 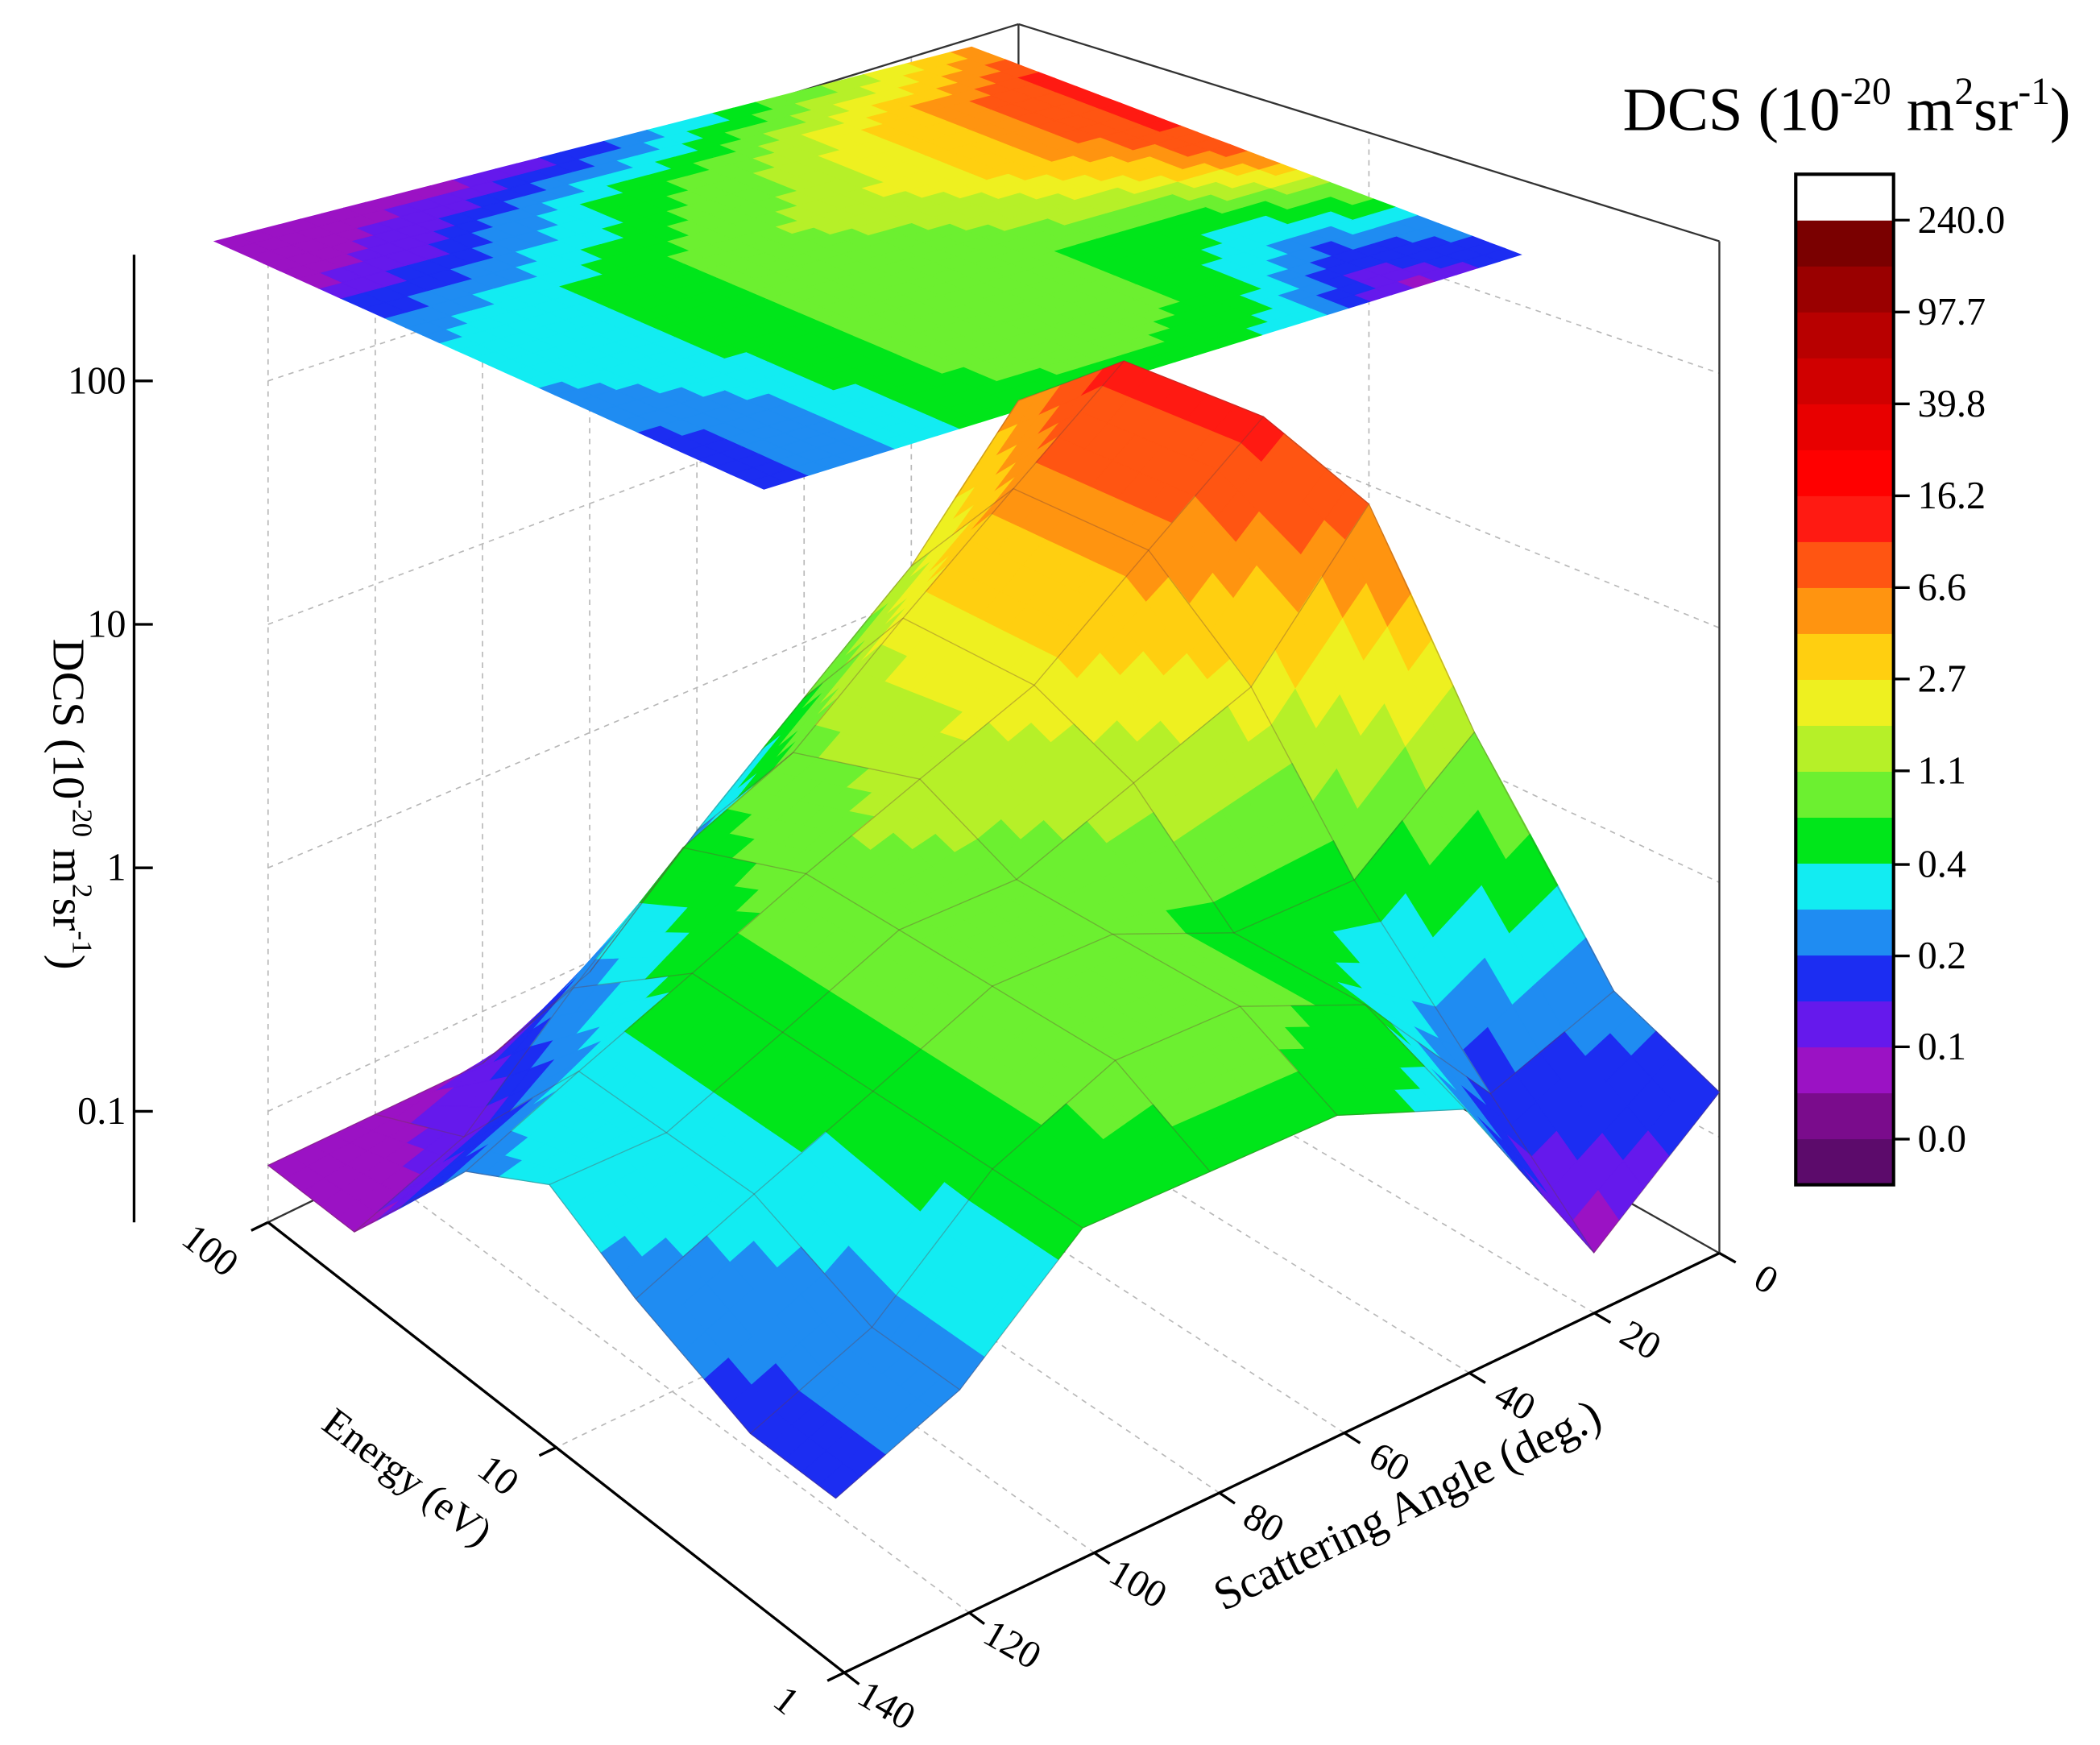 What do you see at coordinates (210, 1250) in the screenshot?
I see `x-tick-label: 100` at bounding box center [210, 1250].